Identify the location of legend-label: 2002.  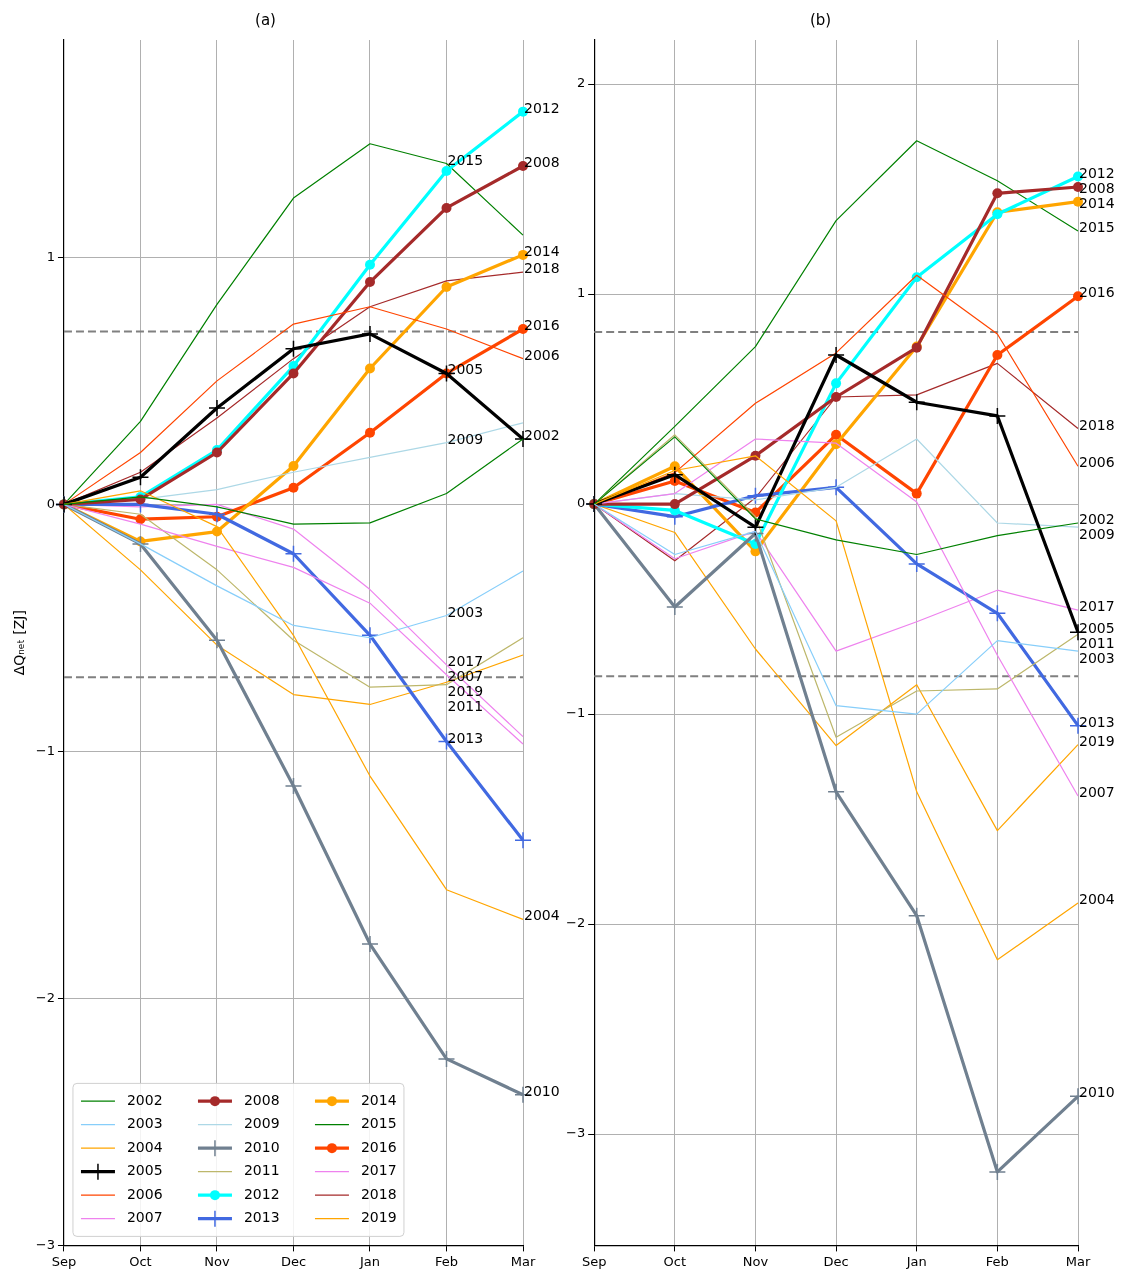
(144, 1099).